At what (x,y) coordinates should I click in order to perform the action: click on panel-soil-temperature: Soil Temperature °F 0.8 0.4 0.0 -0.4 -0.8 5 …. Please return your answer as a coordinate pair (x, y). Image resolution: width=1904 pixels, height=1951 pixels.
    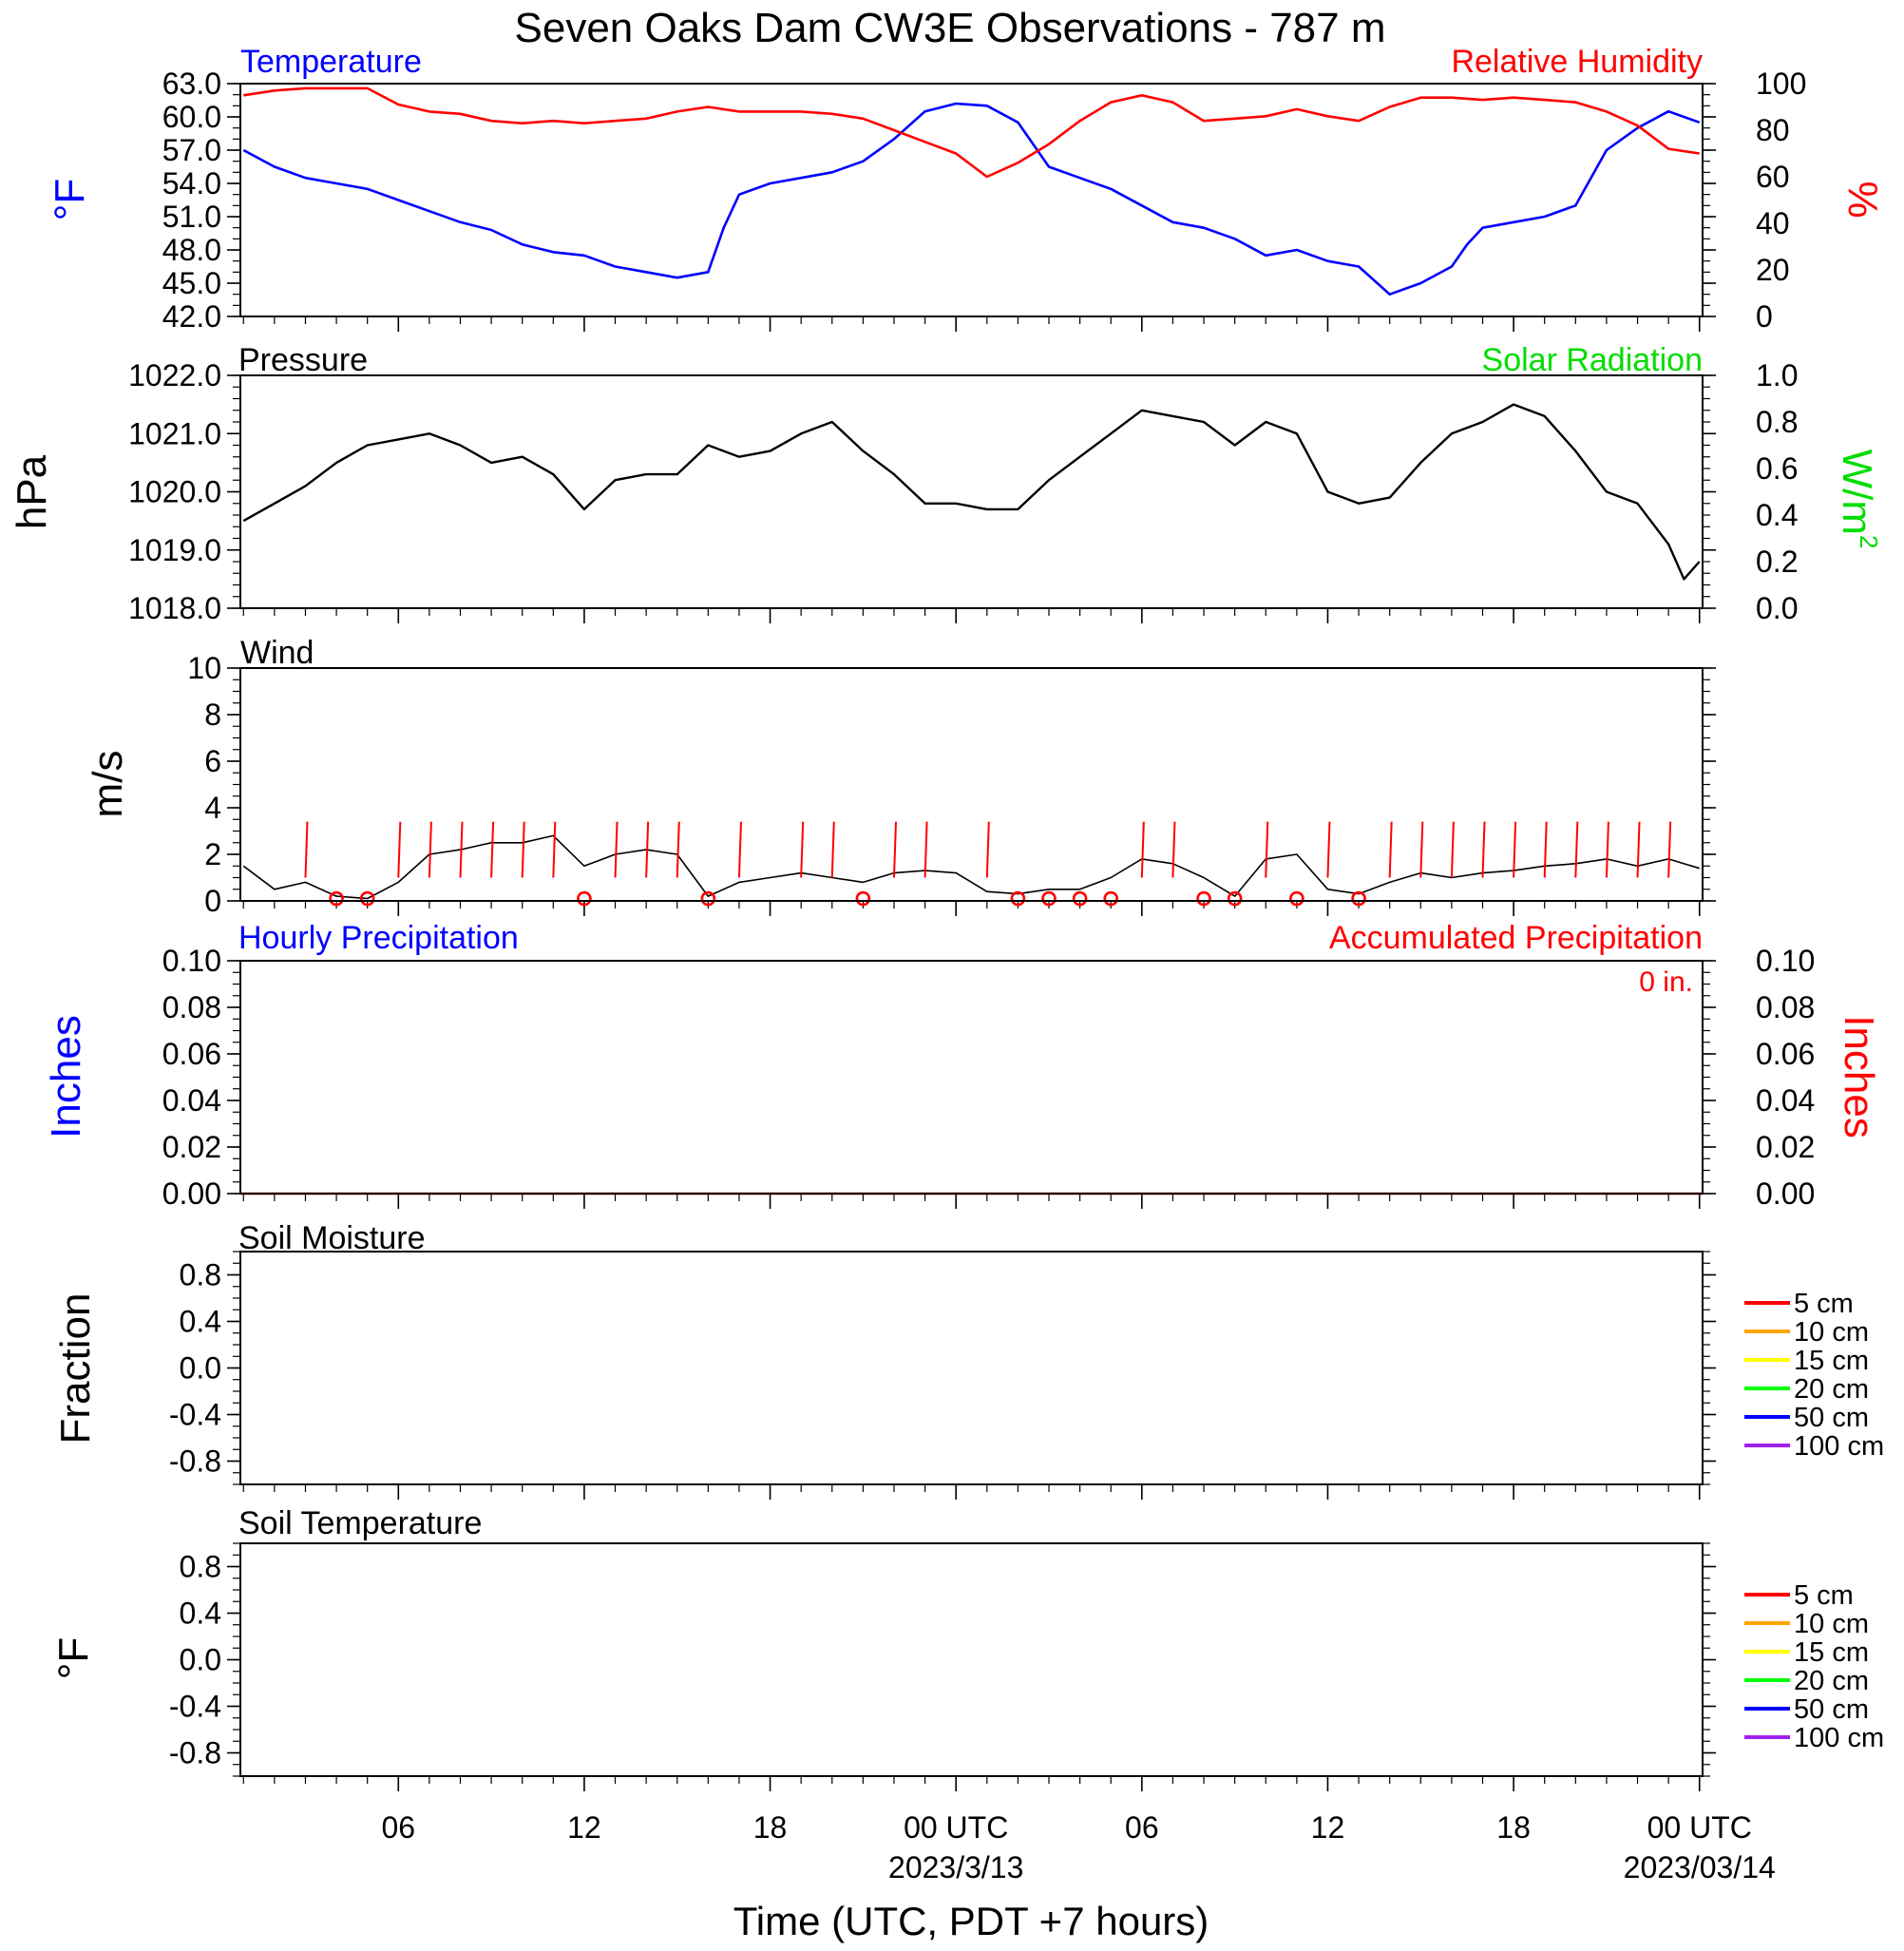
    Looking at the image, I should click on (967, 1648).